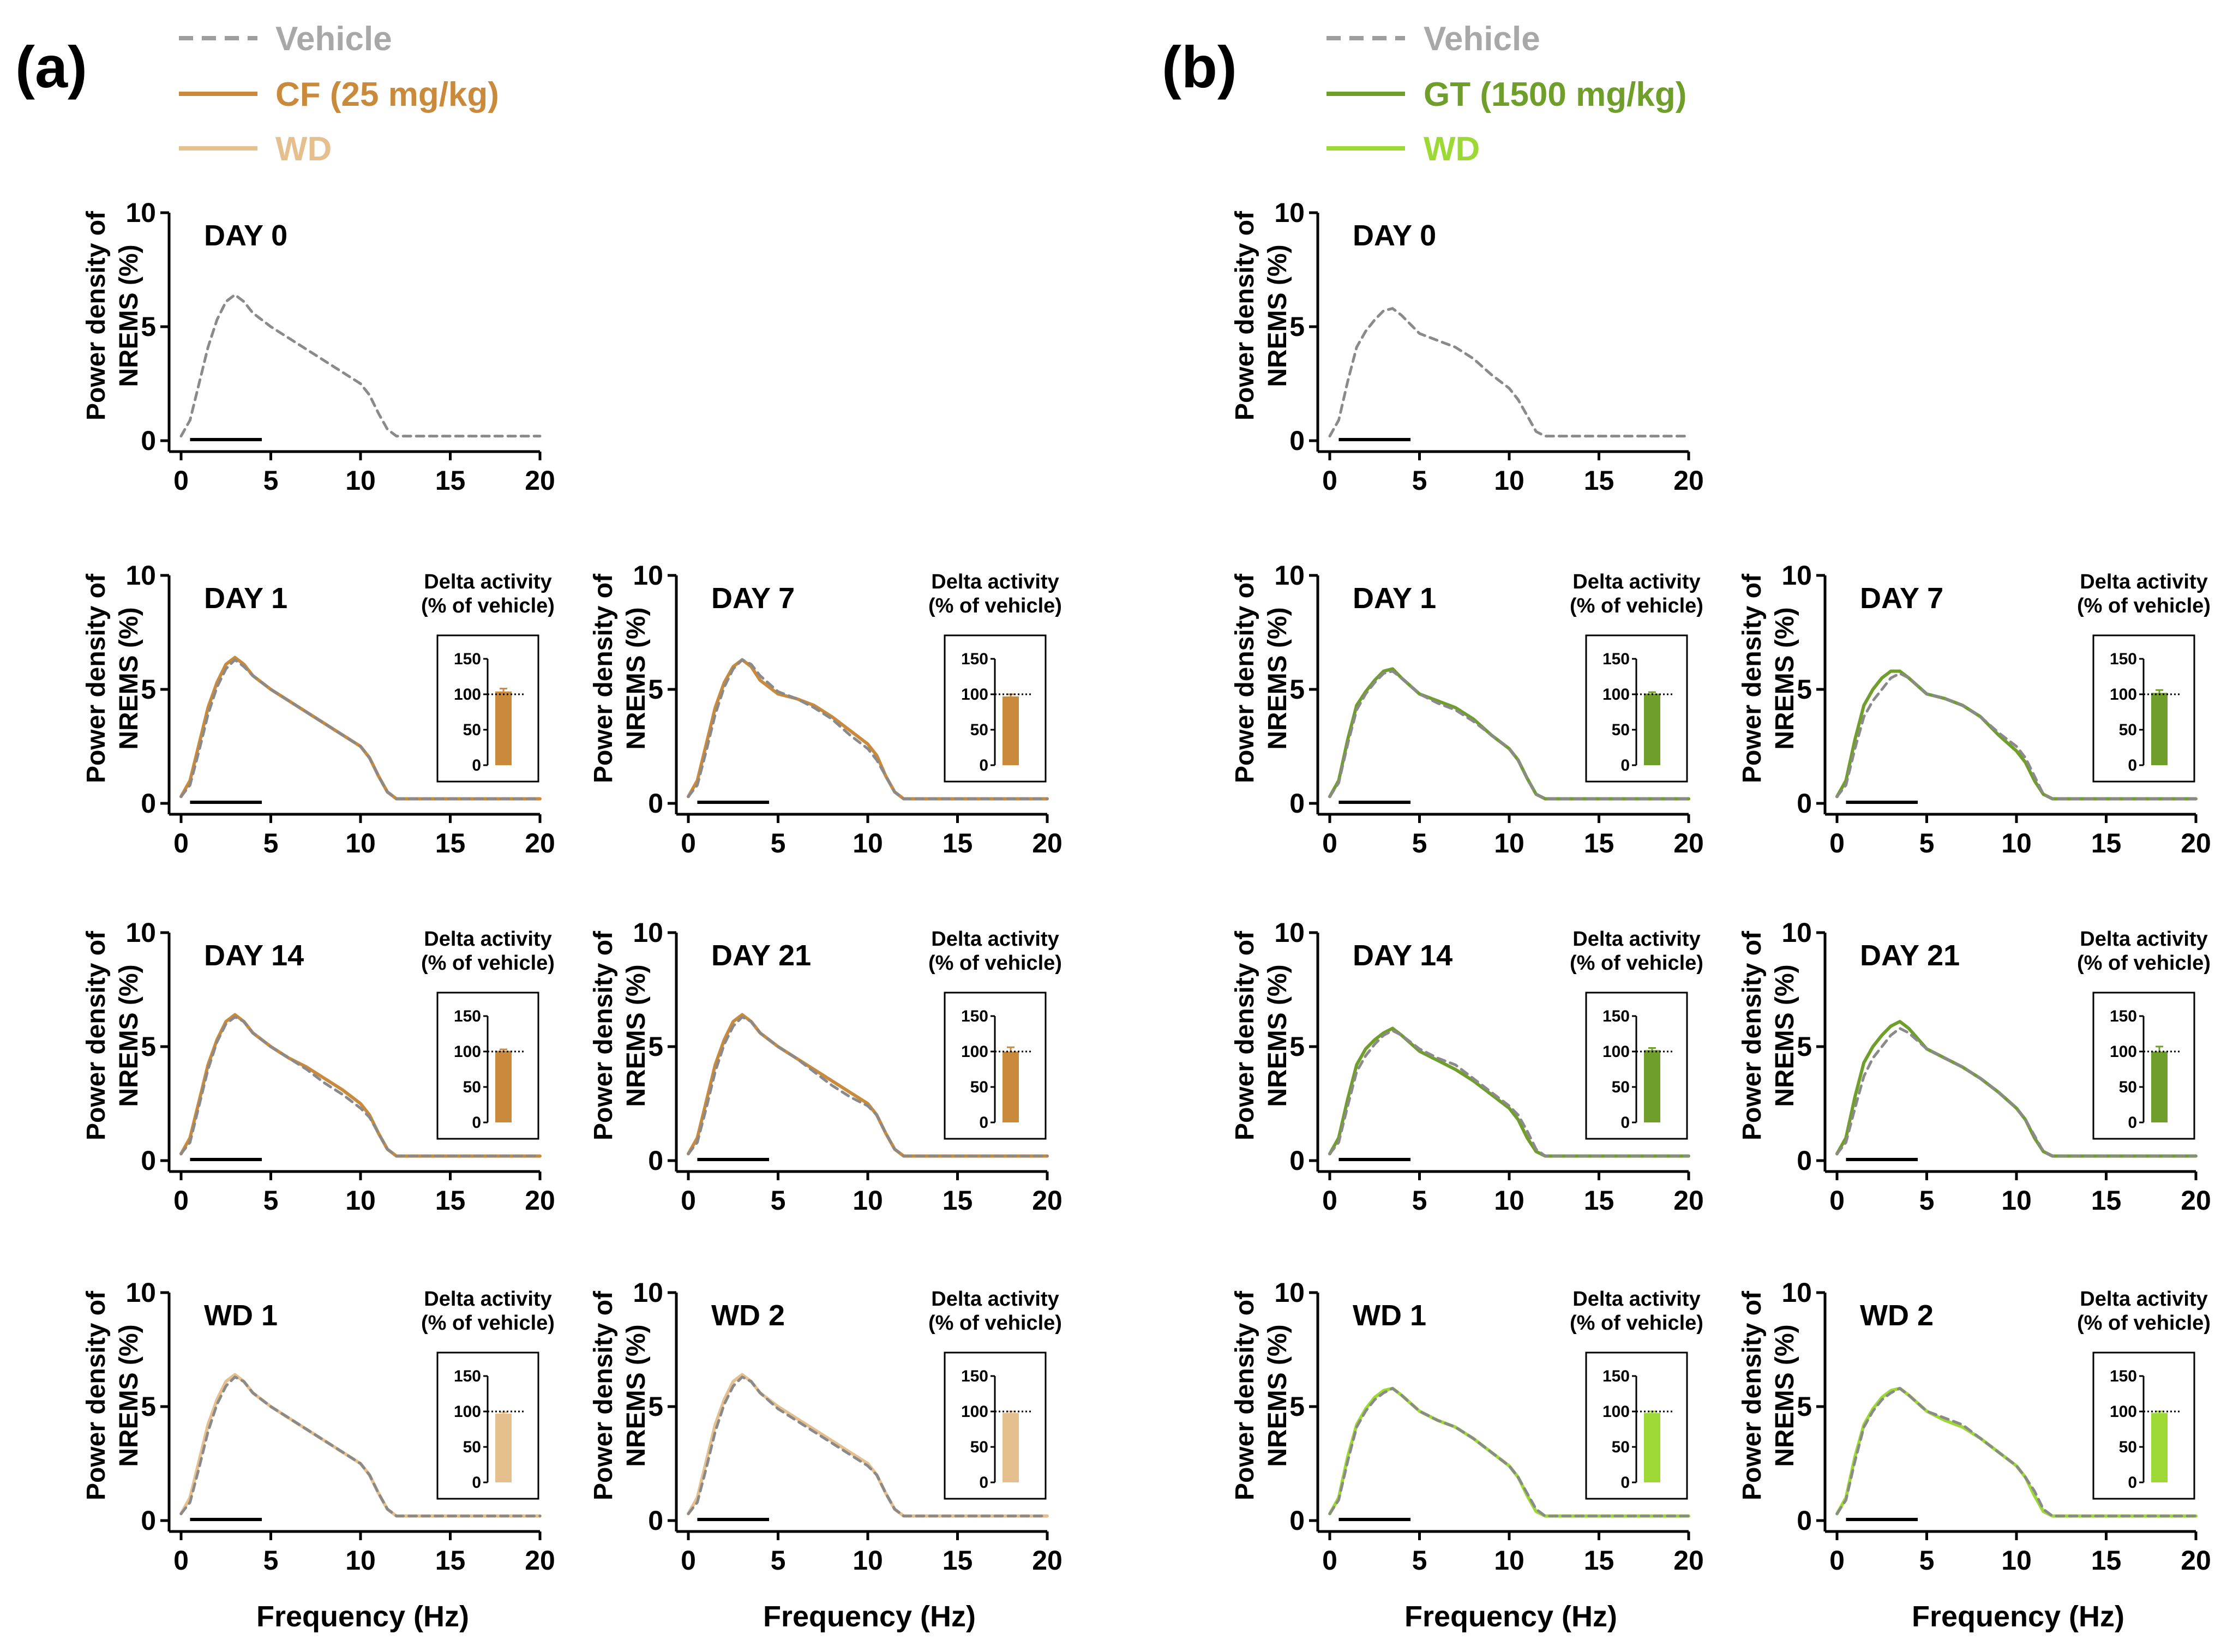 The width and height of the screenshot is (2233, 1652). What do you see at coordinates (51, 67) in the screenshot?
I see `panel-a-letter: (a)` at bounding box center [51, 67].